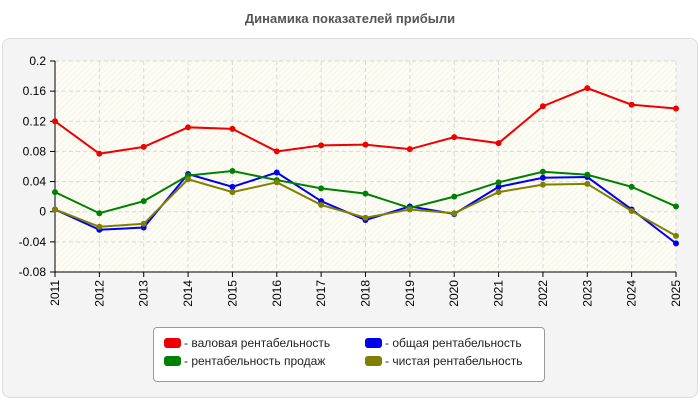 This screenshot has height=400, width=700. Describe the element at coordinates (410, 293) in the screenshot. I see `x-tick-label: 2019` at that location.